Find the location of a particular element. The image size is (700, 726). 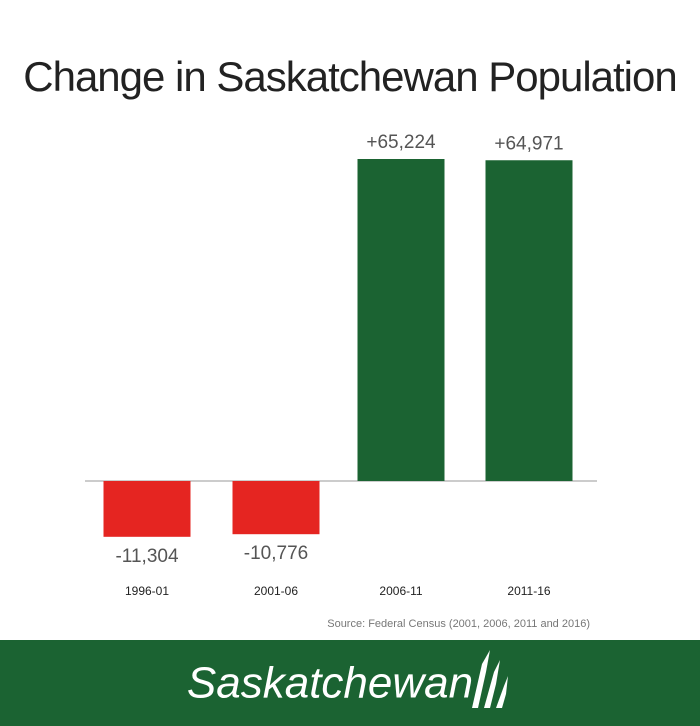

logo-icon is located at coordinates (490, 679).